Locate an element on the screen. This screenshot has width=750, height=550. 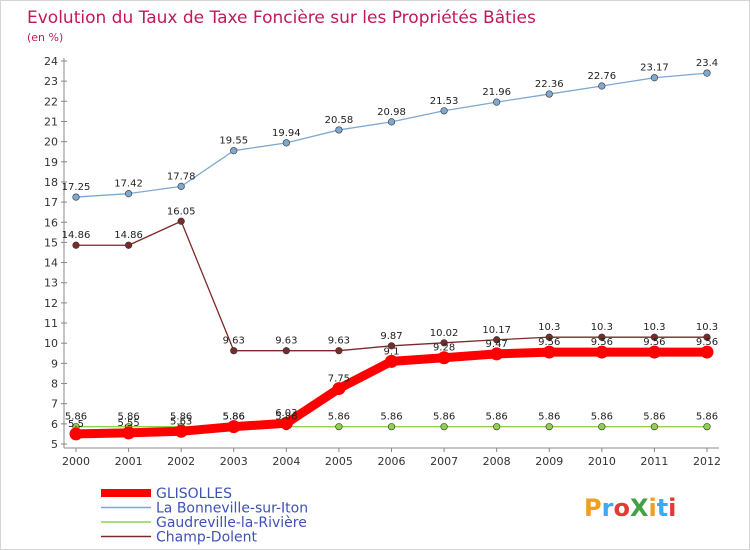
y-tick-label: 13 is located at coordinates (51, 283).